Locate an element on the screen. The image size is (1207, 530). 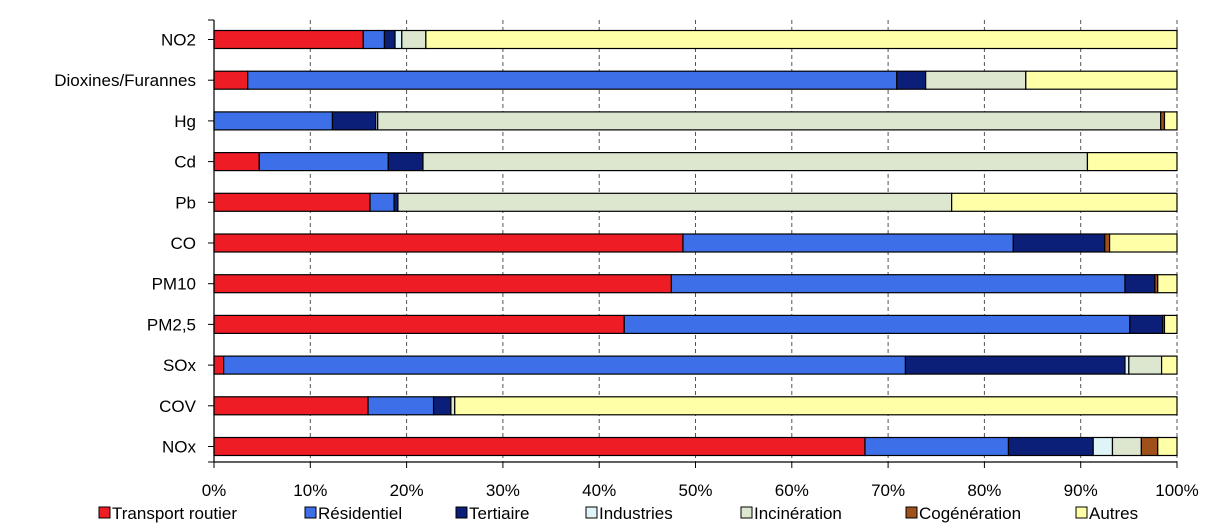
legend-label: Transport routier is located at coordinates (174, 513).